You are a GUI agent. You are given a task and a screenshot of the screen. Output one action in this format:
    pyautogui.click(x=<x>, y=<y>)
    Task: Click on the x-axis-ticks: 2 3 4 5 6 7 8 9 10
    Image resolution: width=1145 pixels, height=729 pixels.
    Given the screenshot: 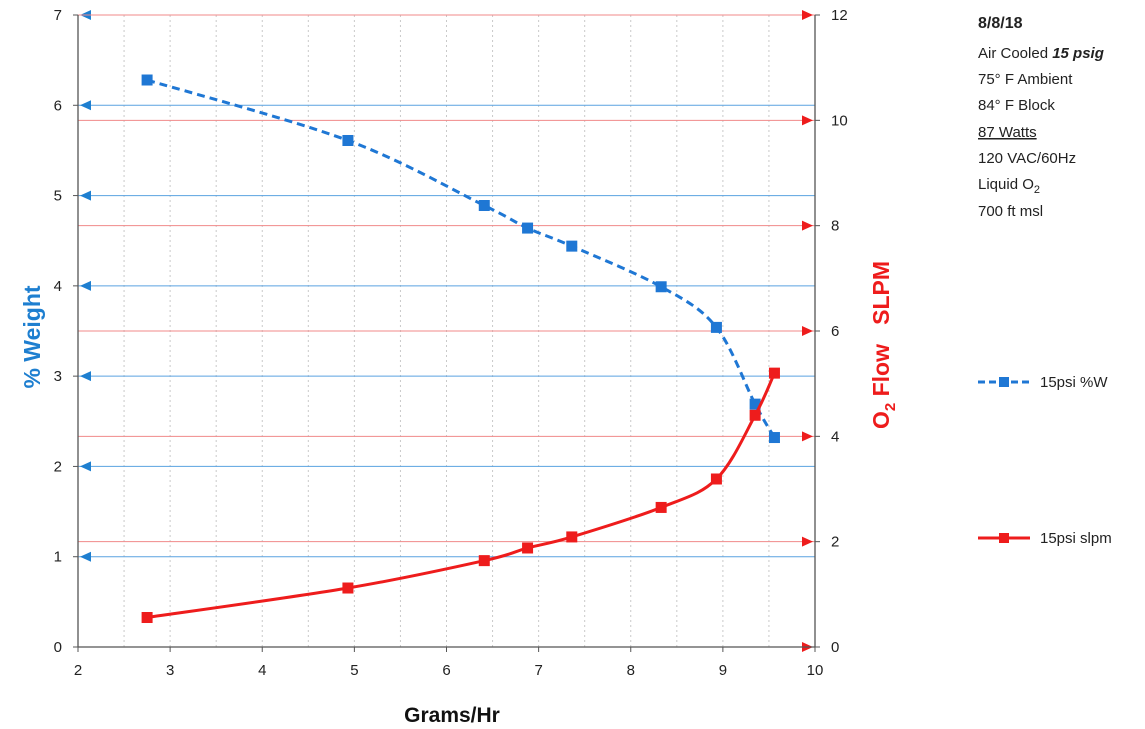 What is the action you would take?
    pyautogui.click(x=449, y=663)
    